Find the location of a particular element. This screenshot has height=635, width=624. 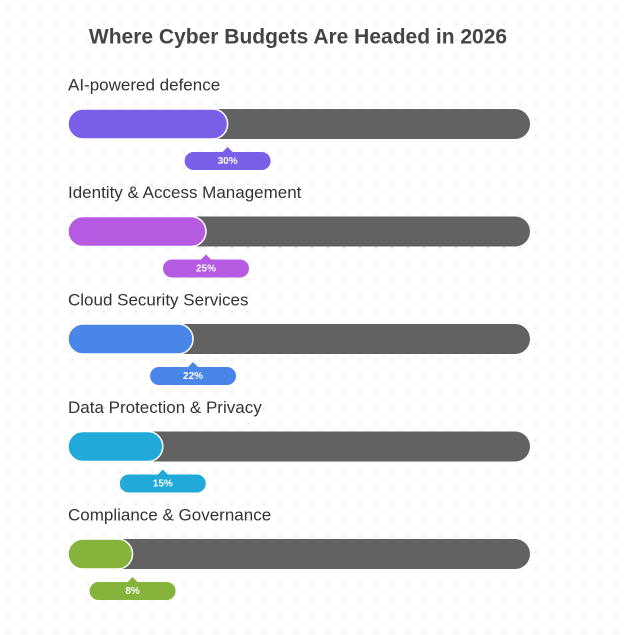

value-label: 8% is located at coordinates (132, 591).